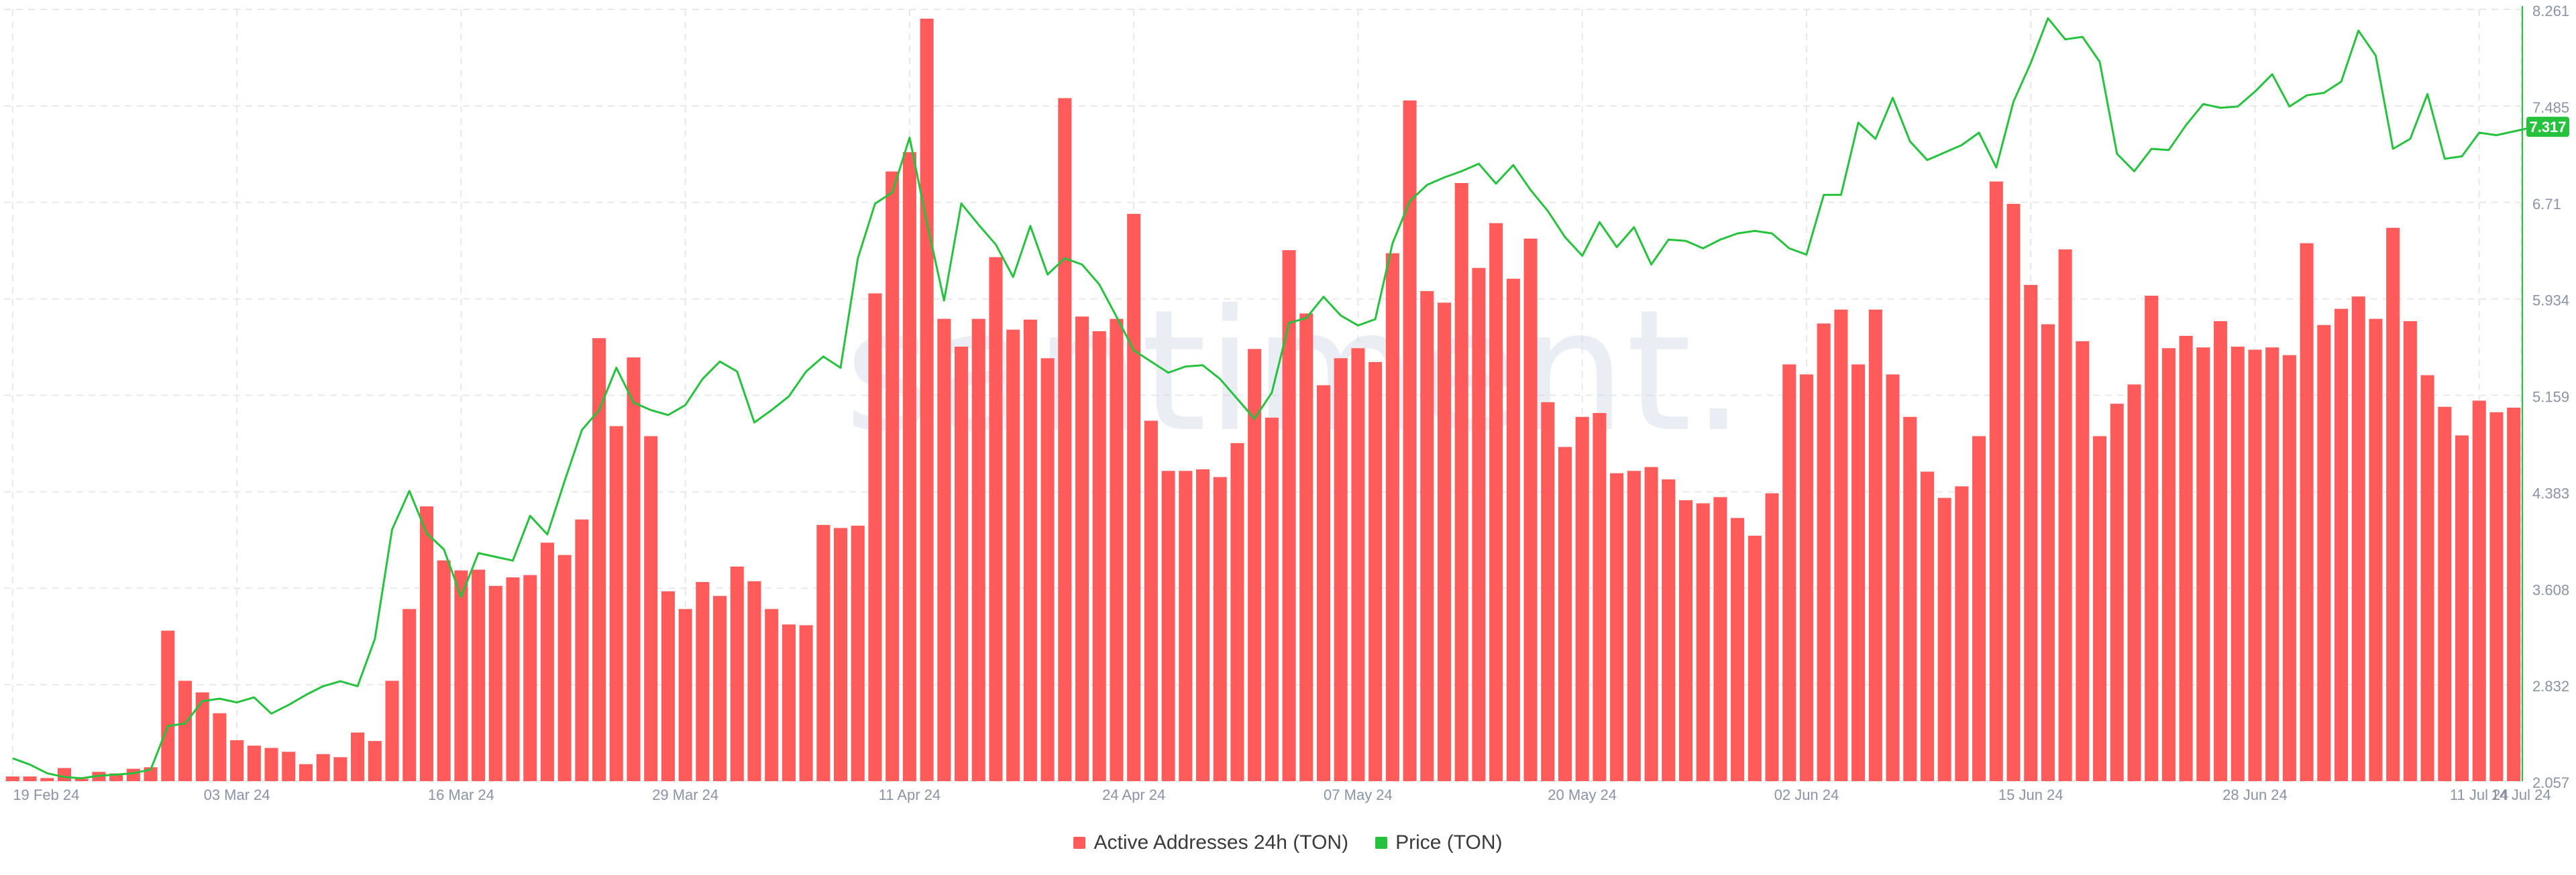 This screenshot has width=2576, height=875. I want to click on legend-label-price: Price (TON), so click(1449, 842).